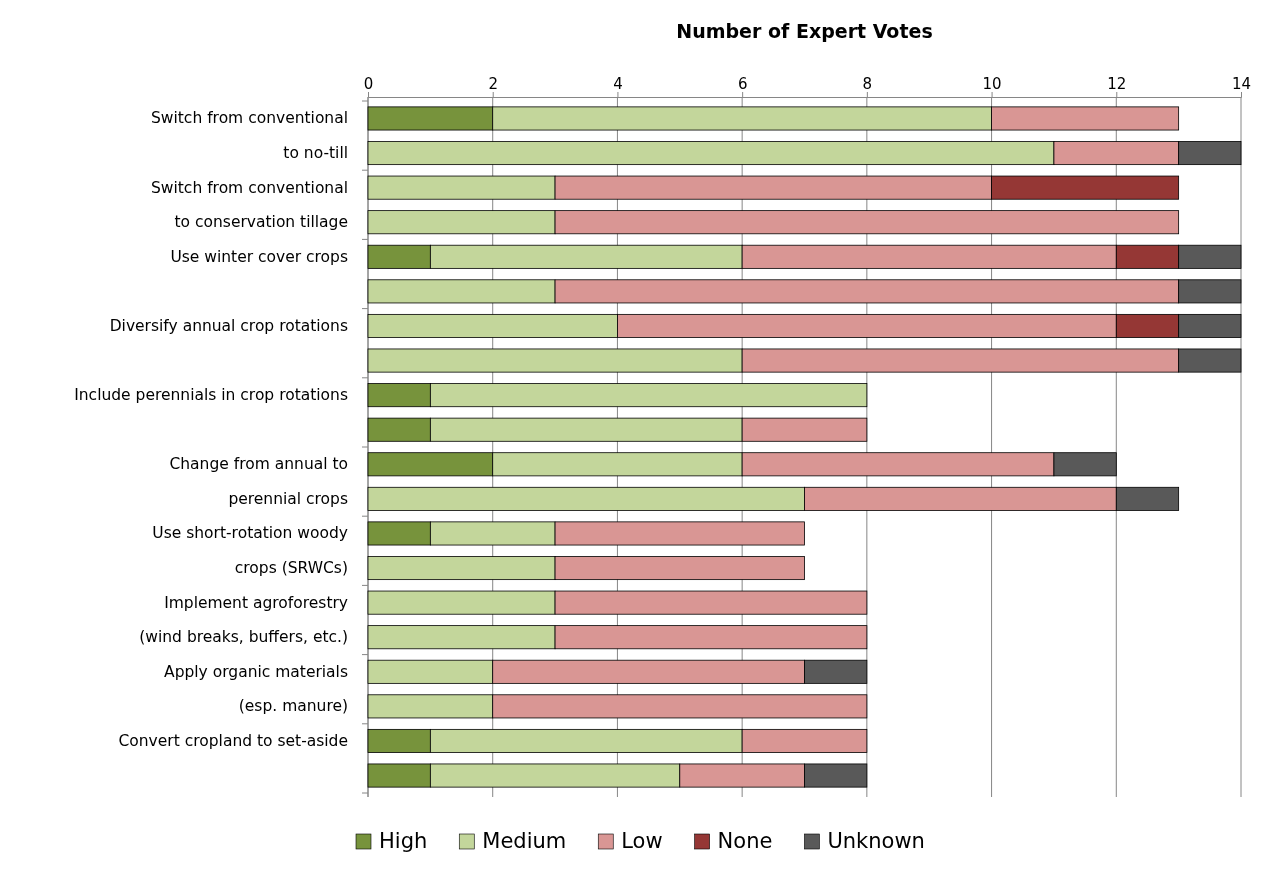  I want to click on x-tick-label: 2, so click(493, 84).